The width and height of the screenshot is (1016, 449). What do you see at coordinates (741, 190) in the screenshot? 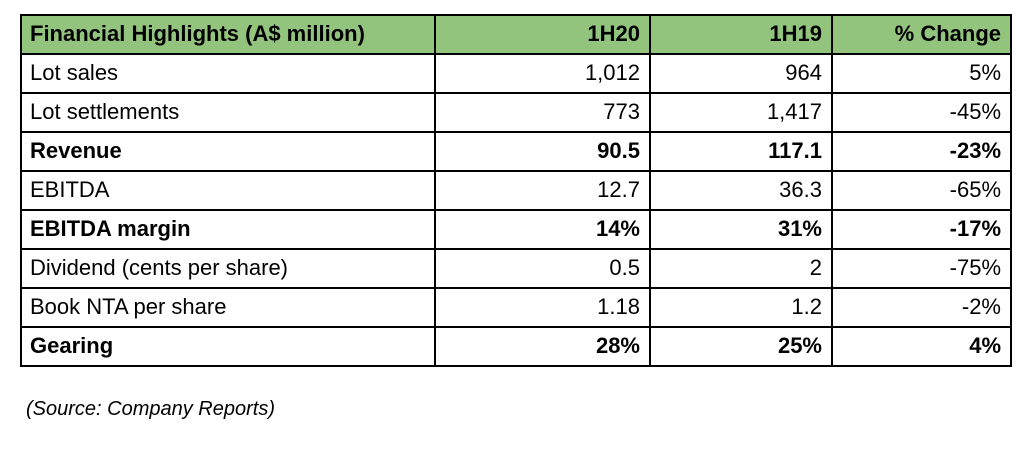
I see `value-1h19: 36.3` at bounding box center [741, 190].